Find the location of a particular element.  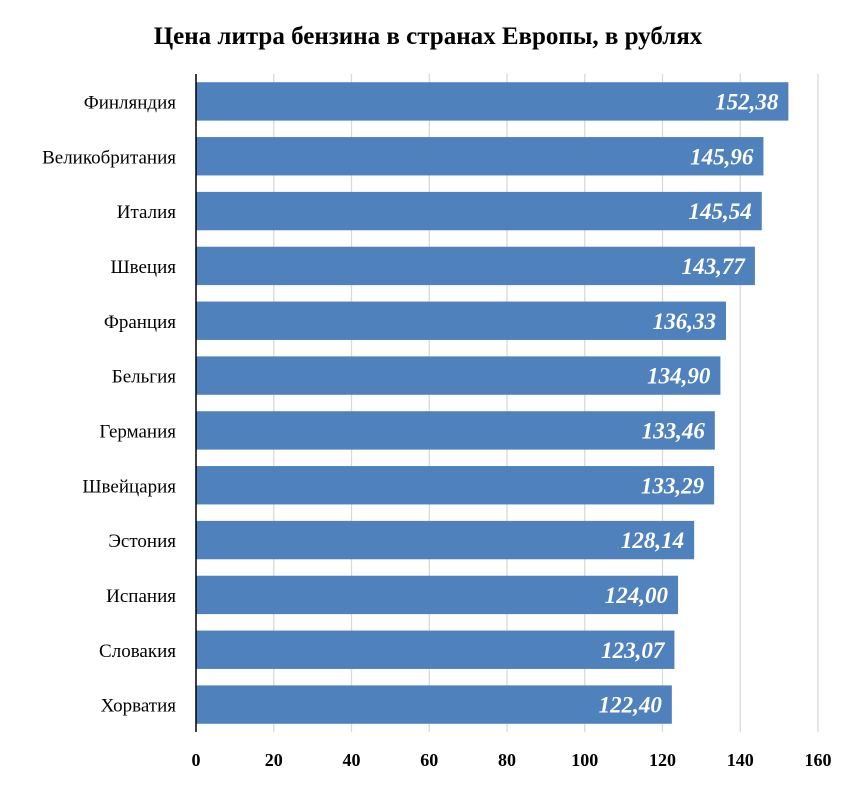

x-tick-160: 160 is located at coordinates (818, 760).